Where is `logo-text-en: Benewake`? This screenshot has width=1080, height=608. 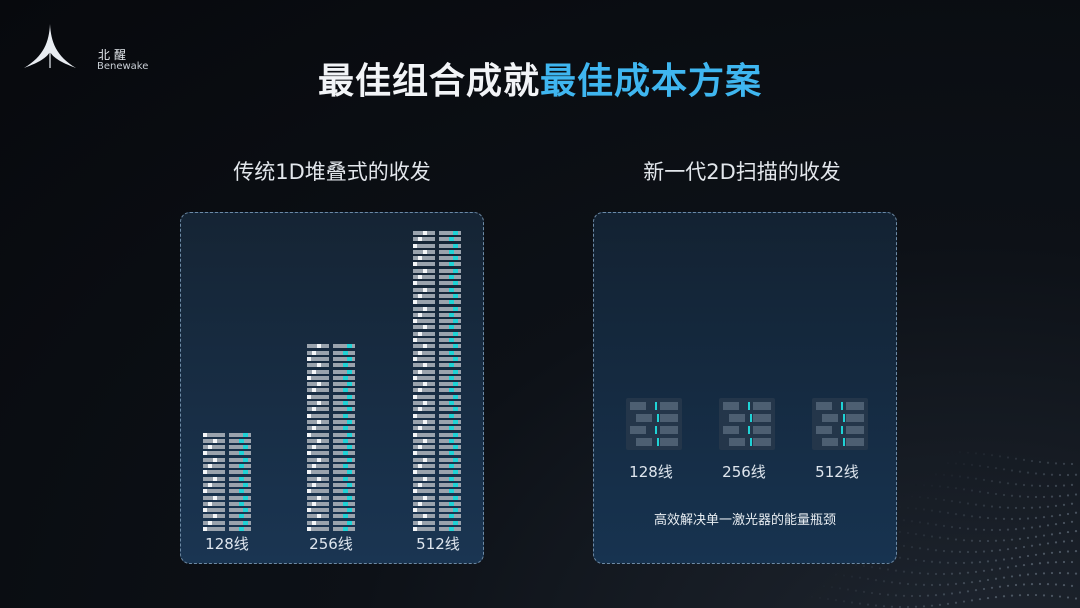
logo-text-en: Benewake is located at coordinates (123, 66).